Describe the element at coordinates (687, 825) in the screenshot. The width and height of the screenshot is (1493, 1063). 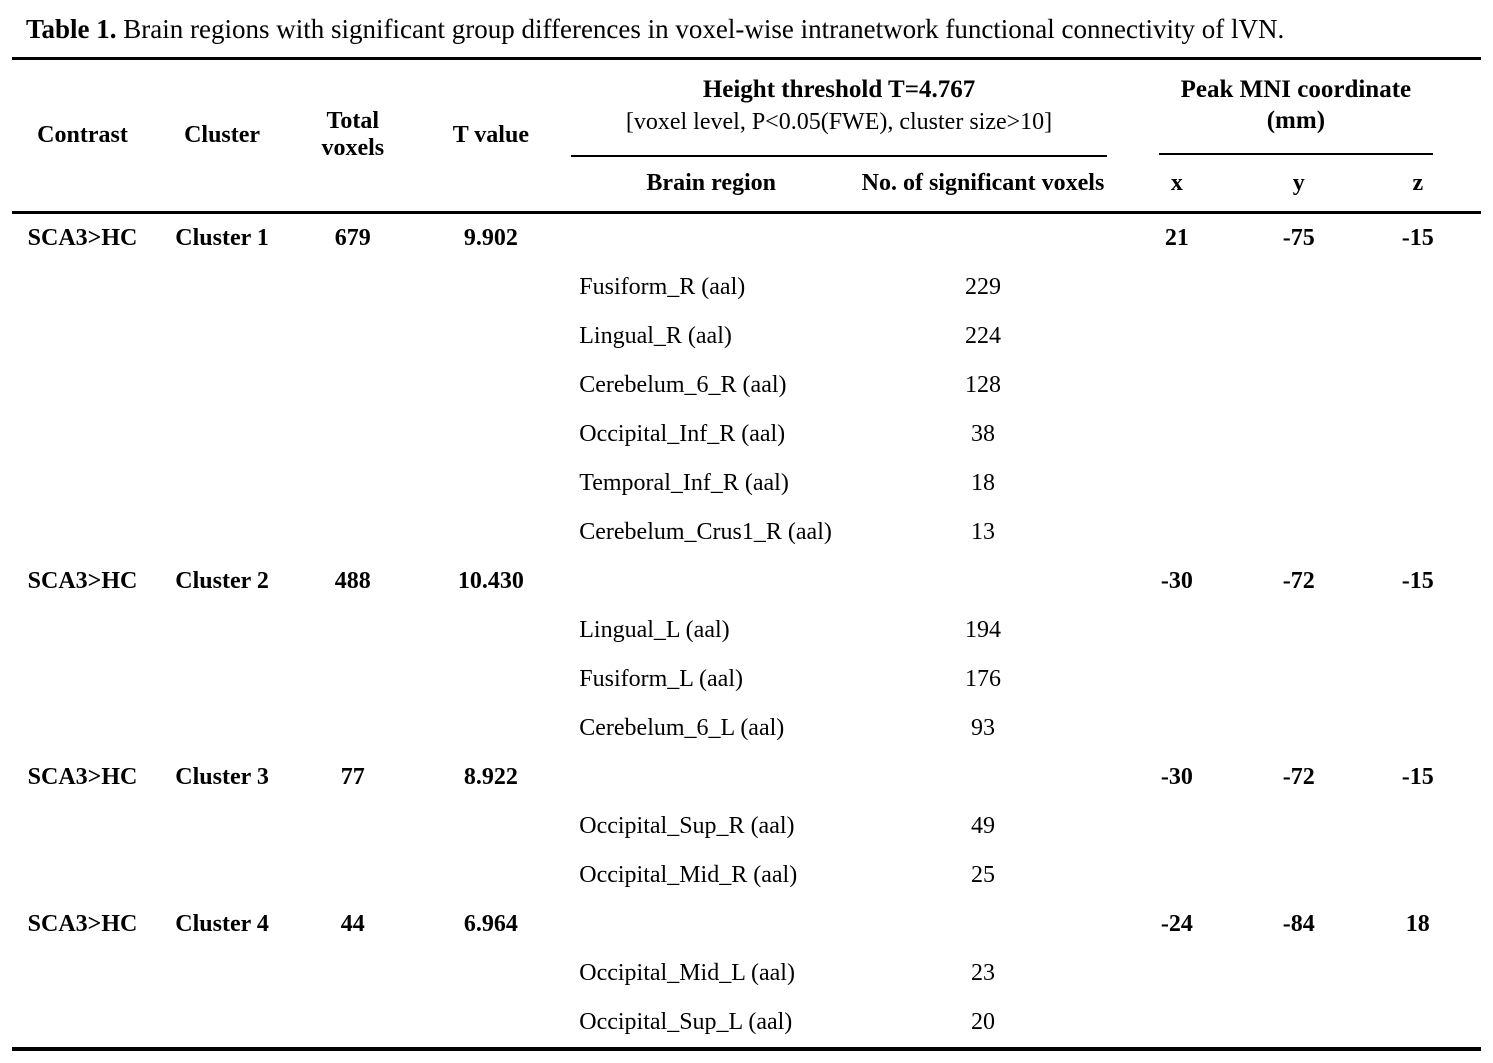
I see `cell-brain-region: Occipital_Sup_R (aal)` at that location.